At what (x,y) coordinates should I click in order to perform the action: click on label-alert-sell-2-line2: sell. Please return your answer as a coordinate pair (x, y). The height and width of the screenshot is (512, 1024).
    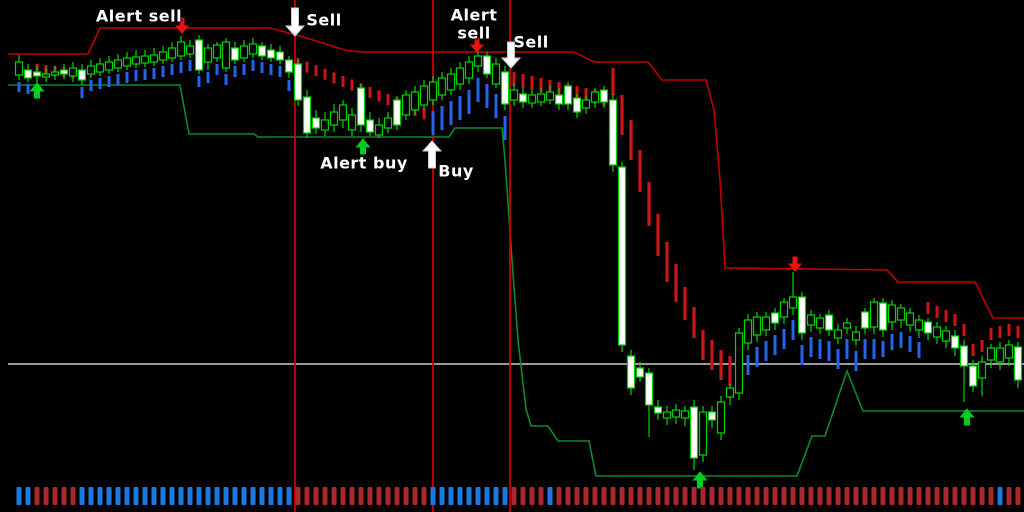
    Looking at the image, I should click on (474, 33).